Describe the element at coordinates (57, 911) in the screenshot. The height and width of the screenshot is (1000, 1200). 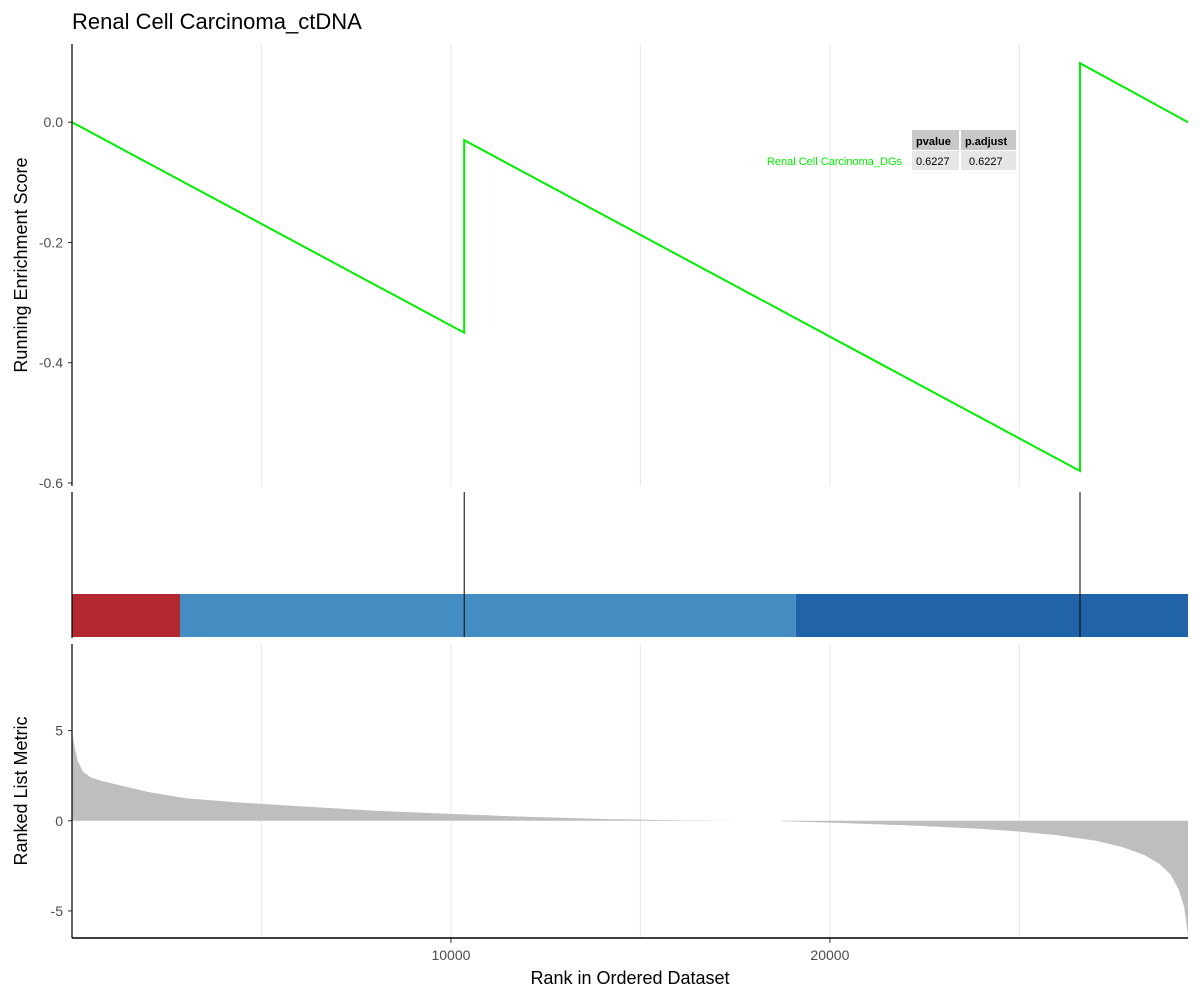
I see `metric-y-tick-label: -5` at that location.